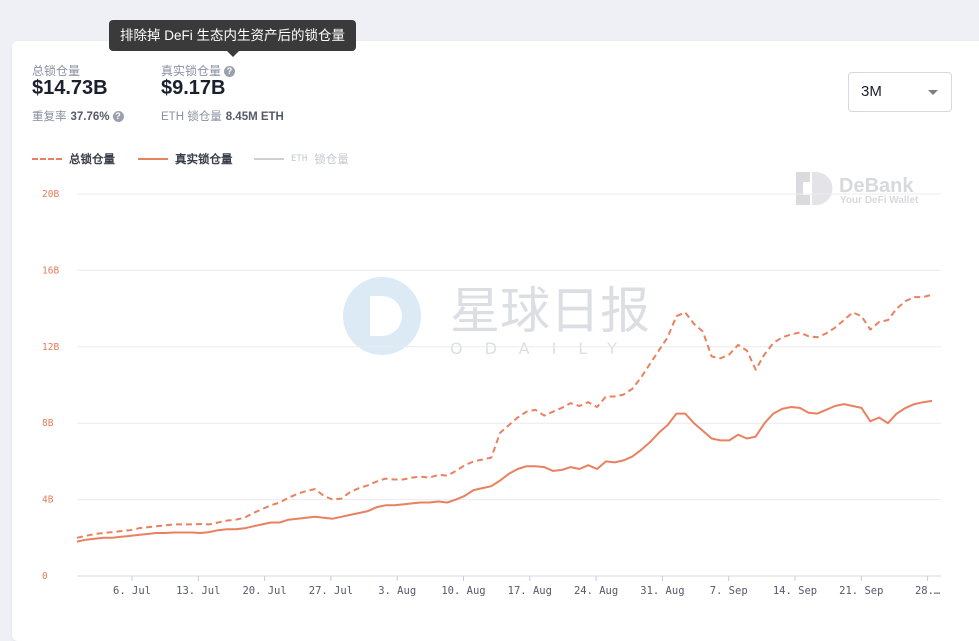 The image size is (979, 641). I want to click on debank-watermark: DeBank Your DeFi Wallet, so click(857, 189).